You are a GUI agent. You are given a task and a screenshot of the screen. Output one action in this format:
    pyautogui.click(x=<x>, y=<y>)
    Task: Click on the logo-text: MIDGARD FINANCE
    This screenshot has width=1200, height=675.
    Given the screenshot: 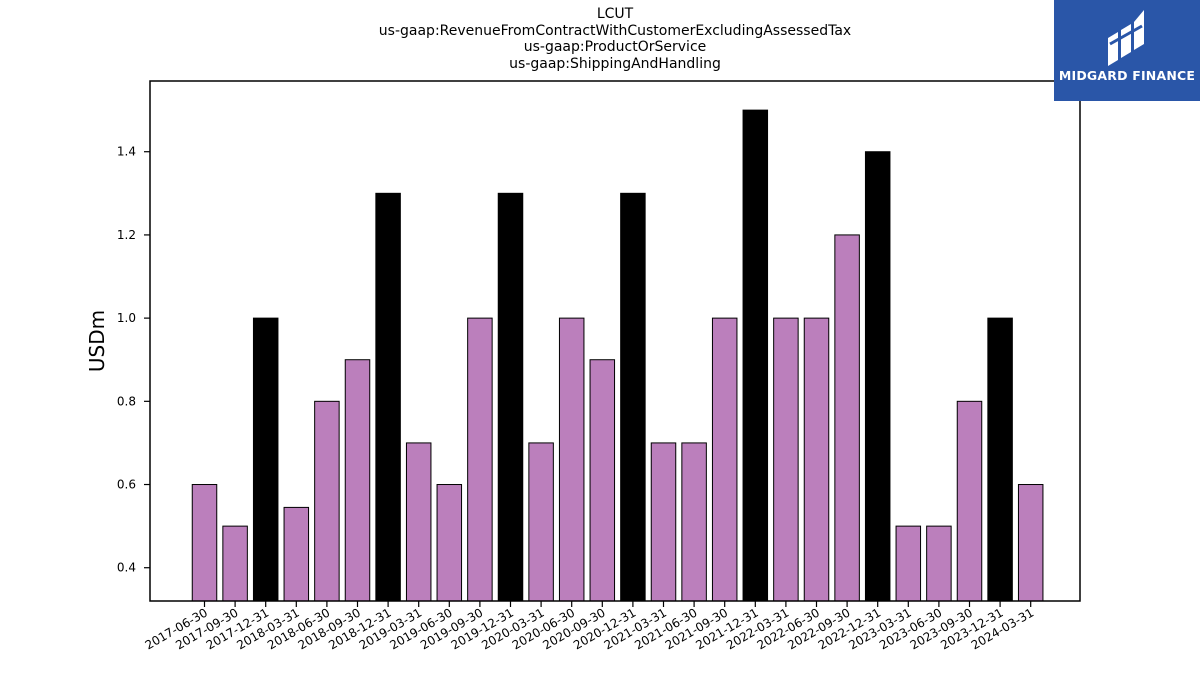 What is the action you would take?
    pyautogui.click(x=1127, y=75)
    